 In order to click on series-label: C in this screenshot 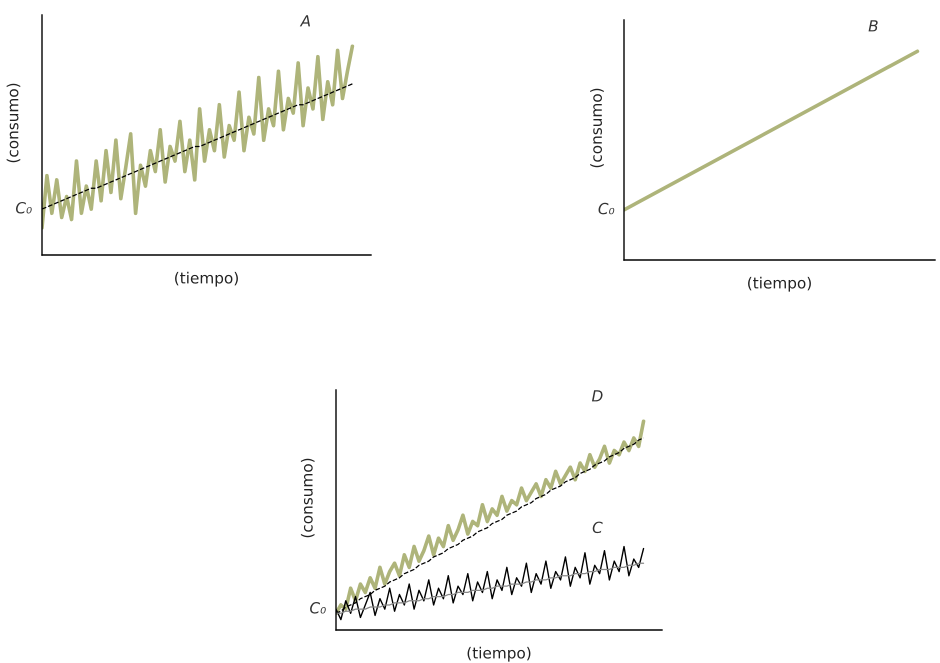, I will do `click(597, 528)`.